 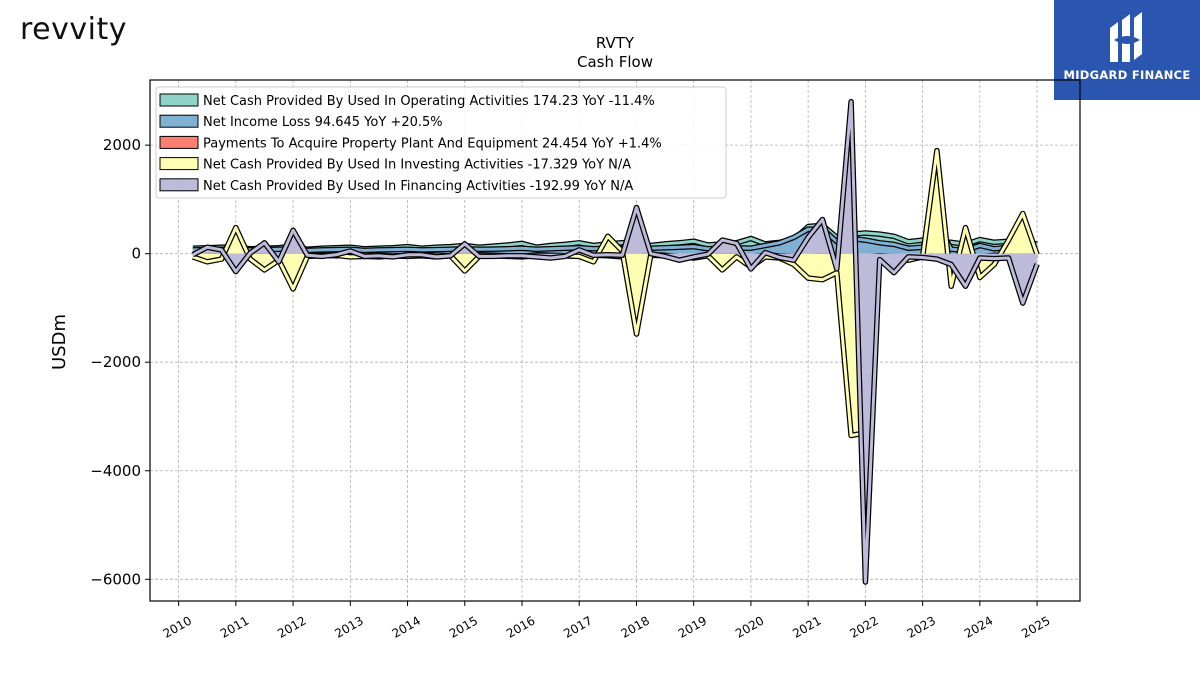 What do you see at coordinates (122, 145) in the screenshot?
I see `y-tick-label: 2000` at bounding box center [122, 145].